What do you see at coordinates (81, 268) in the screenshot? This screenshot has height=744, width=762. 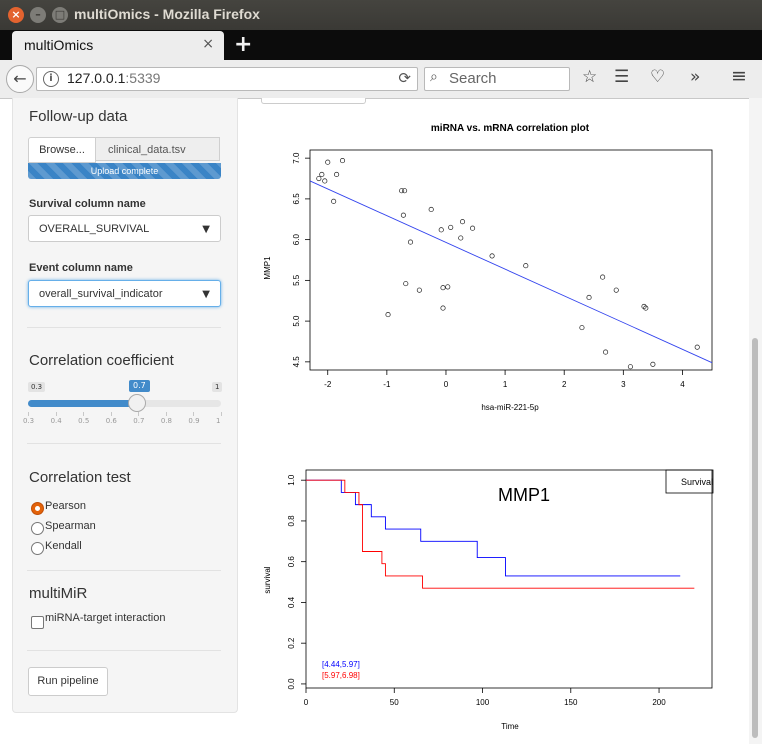 I see `event-column-label: Event column name` at bounding box center [81, 268].